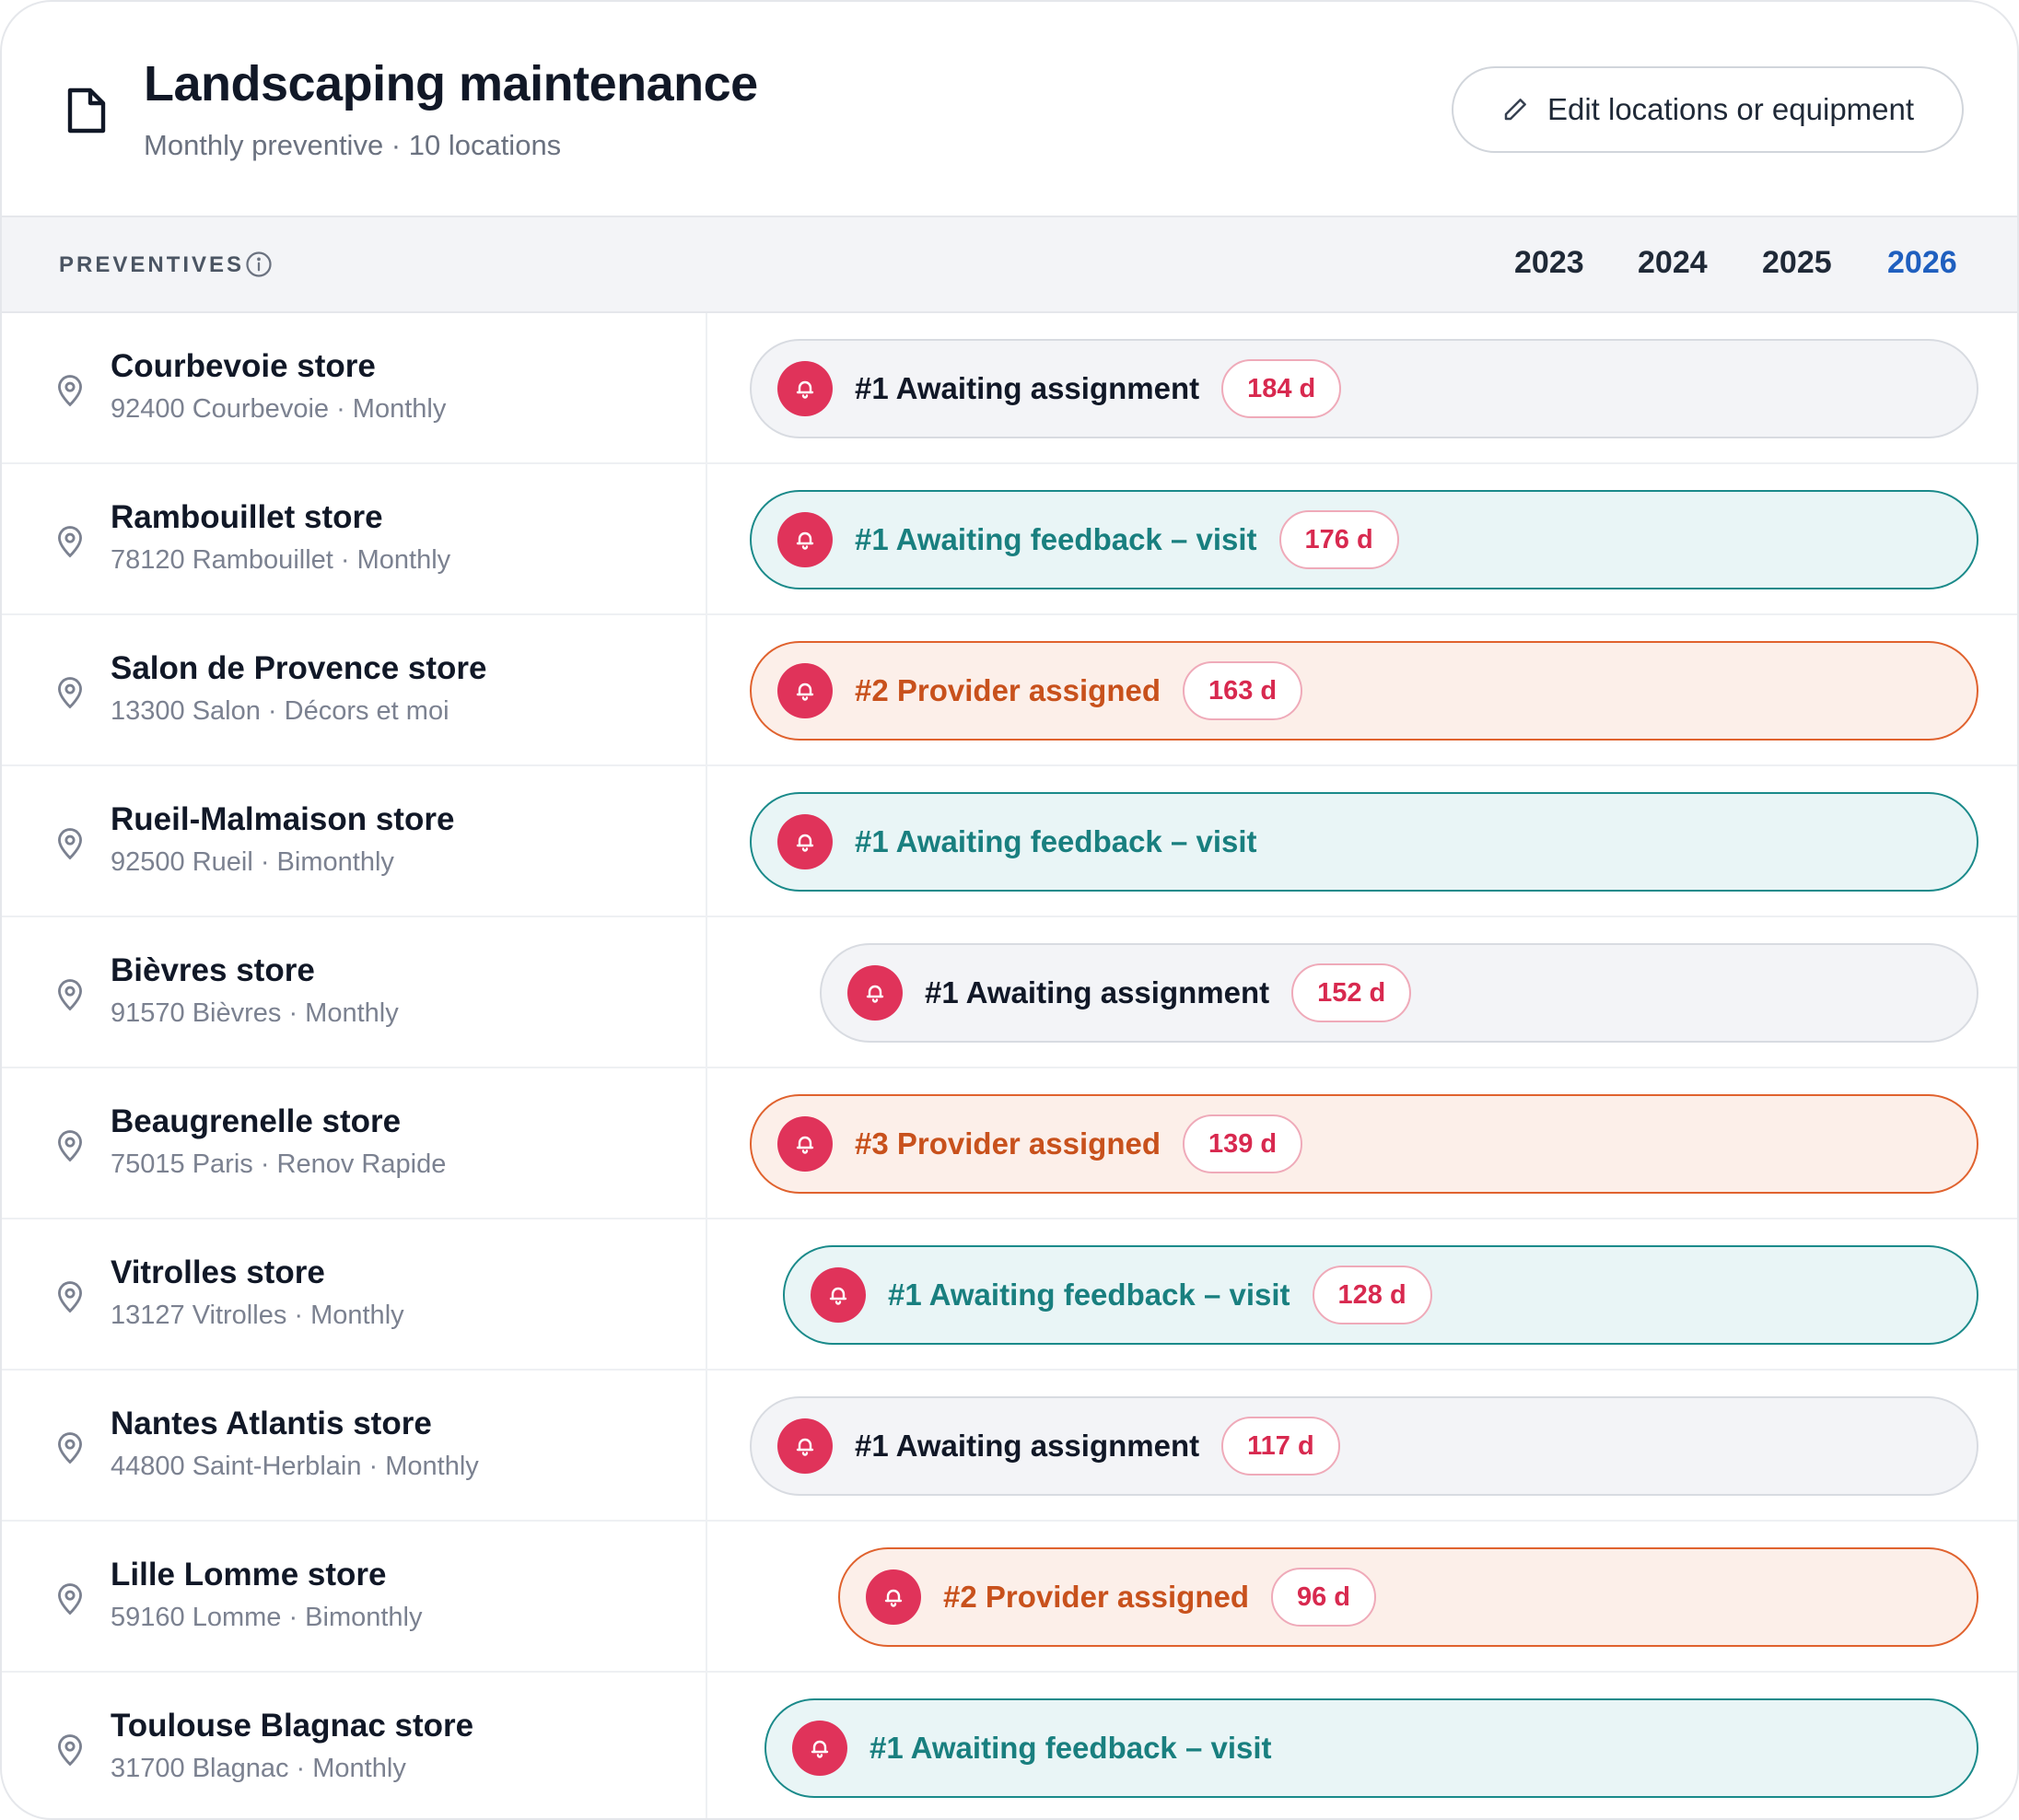 Image resolution: width=2019 pixels, height=1820 pixels. What do you see at coordinates (267, 1617) in the screenshot?
I see `location-details: 59160 Lomme · Bimonthly` at bounding box center [267, 1617].